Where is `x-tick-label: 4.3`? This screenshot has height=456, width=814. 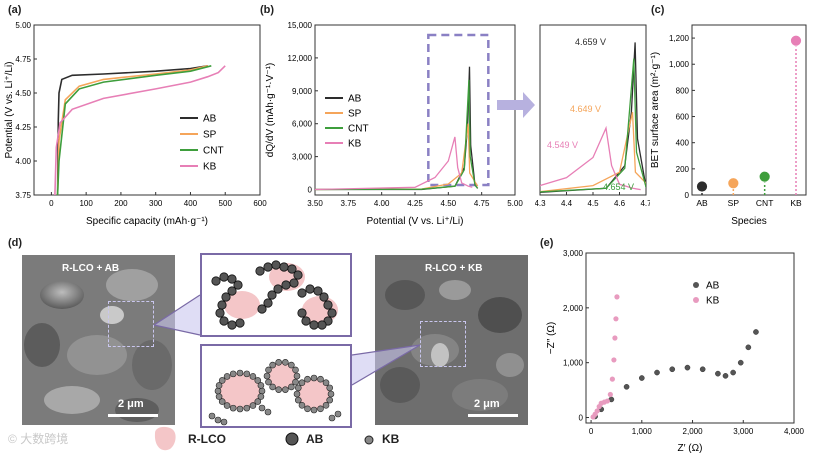
x-tick-label: 4.3 is located at coordinates (540, 203).